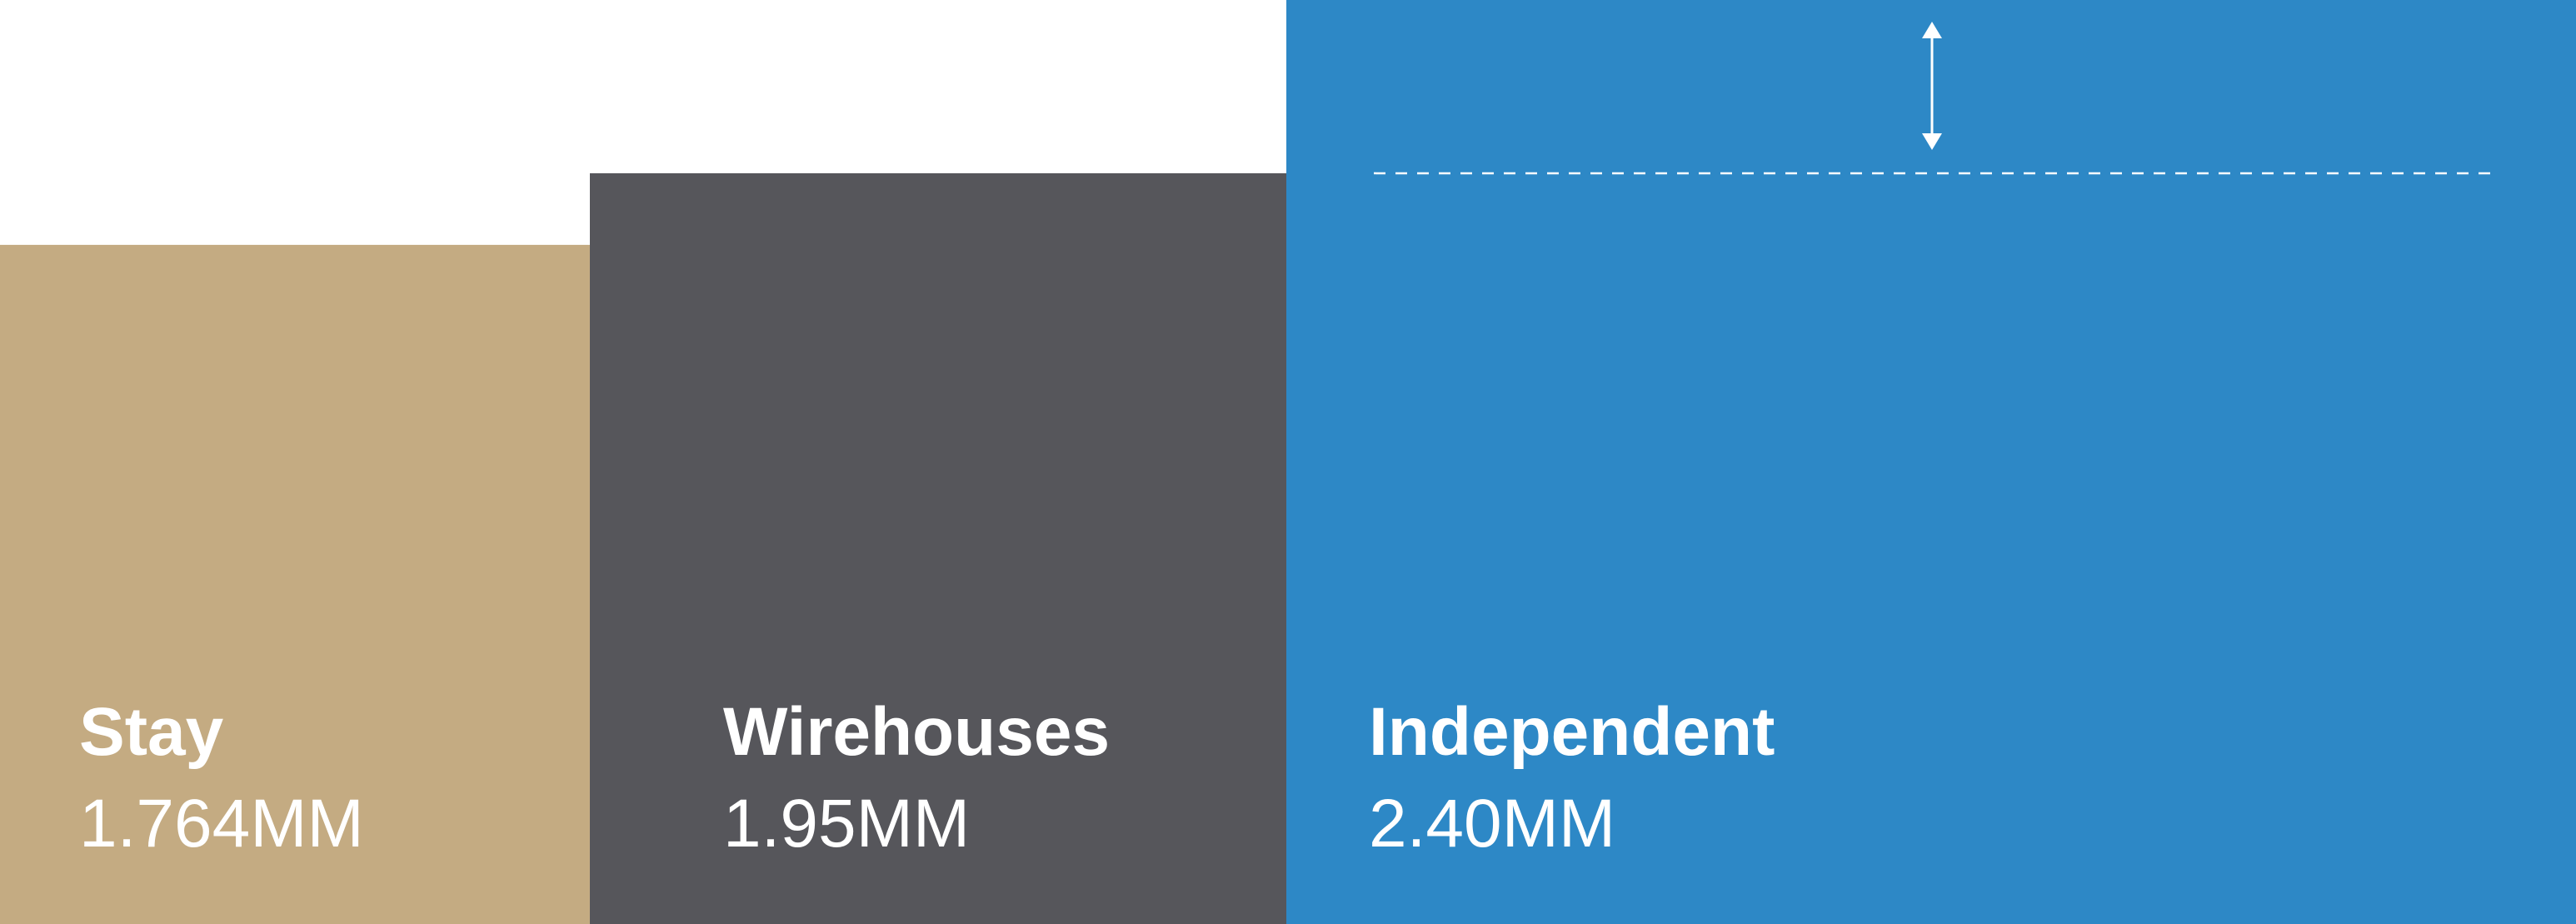  I want to click on value-label: 2.40MM, so click(1492, 824).